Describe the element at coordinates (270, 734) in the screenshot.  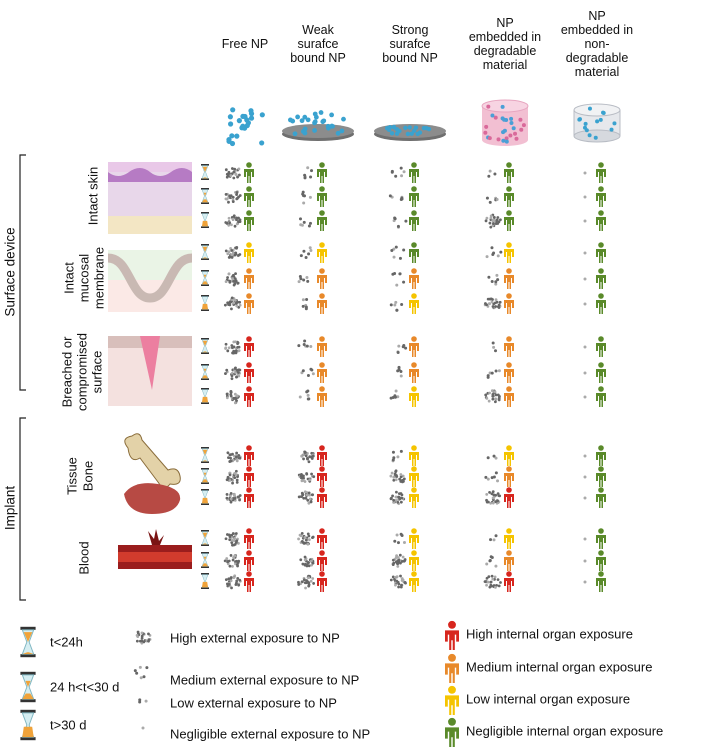
I see `legend-label: Negligible external exposure to NP` at that location.